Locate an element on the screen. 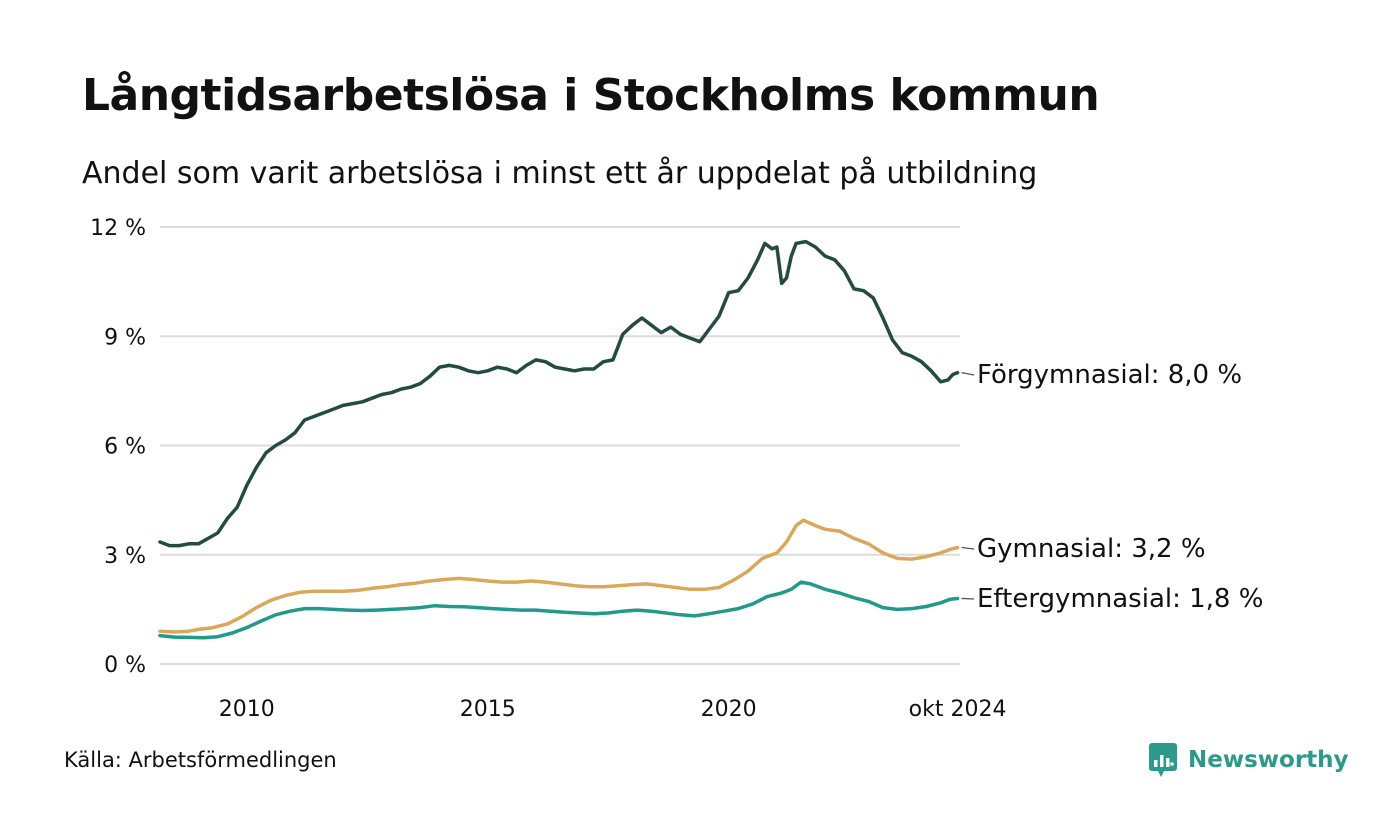 This screenshot has width=1400, height=840. y-tick-label: 3 % is located at coordinates (125, 556).